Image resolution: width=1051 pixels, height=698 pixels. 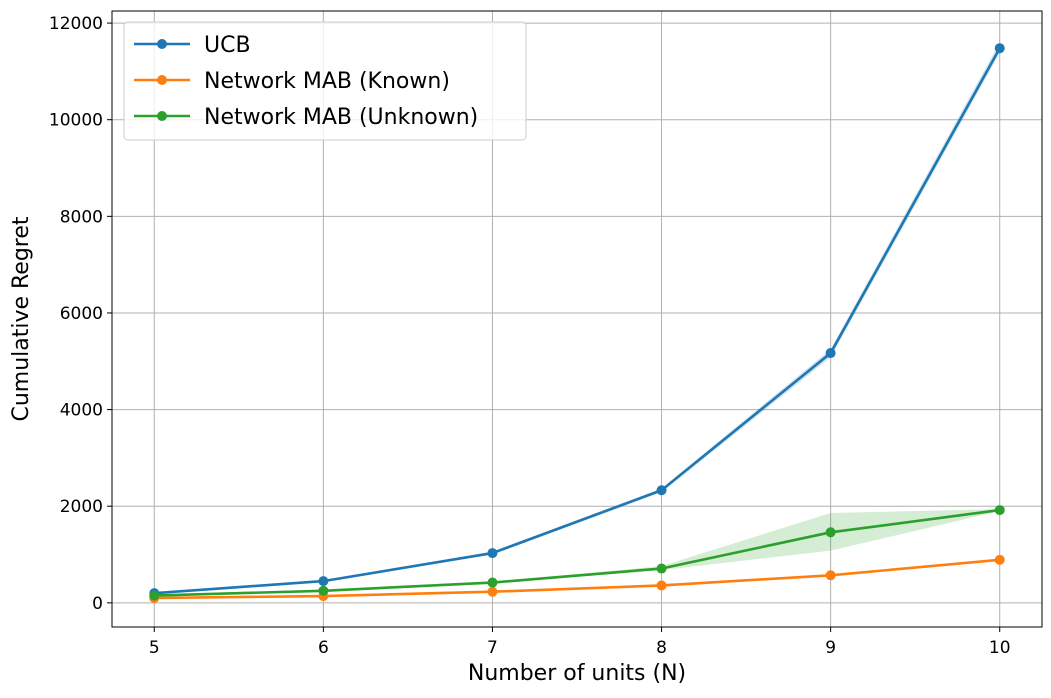 I want to click on series-line-network-mab-unknown, so click(x=577, y=552).